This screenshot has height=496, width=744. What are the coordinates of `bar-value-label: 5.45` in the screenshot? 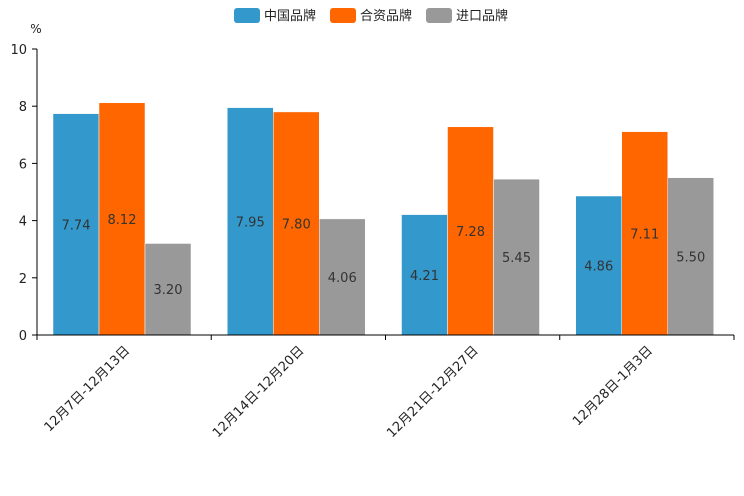 It's located at (516, 258).